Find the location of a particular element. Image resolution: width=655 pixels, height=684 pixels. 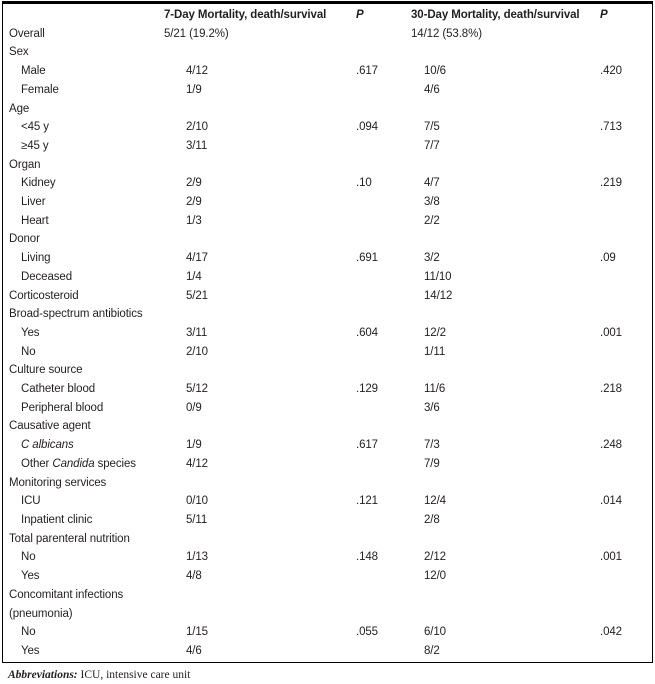

value-30day: 7/9 is located at coordinates (432, 463).